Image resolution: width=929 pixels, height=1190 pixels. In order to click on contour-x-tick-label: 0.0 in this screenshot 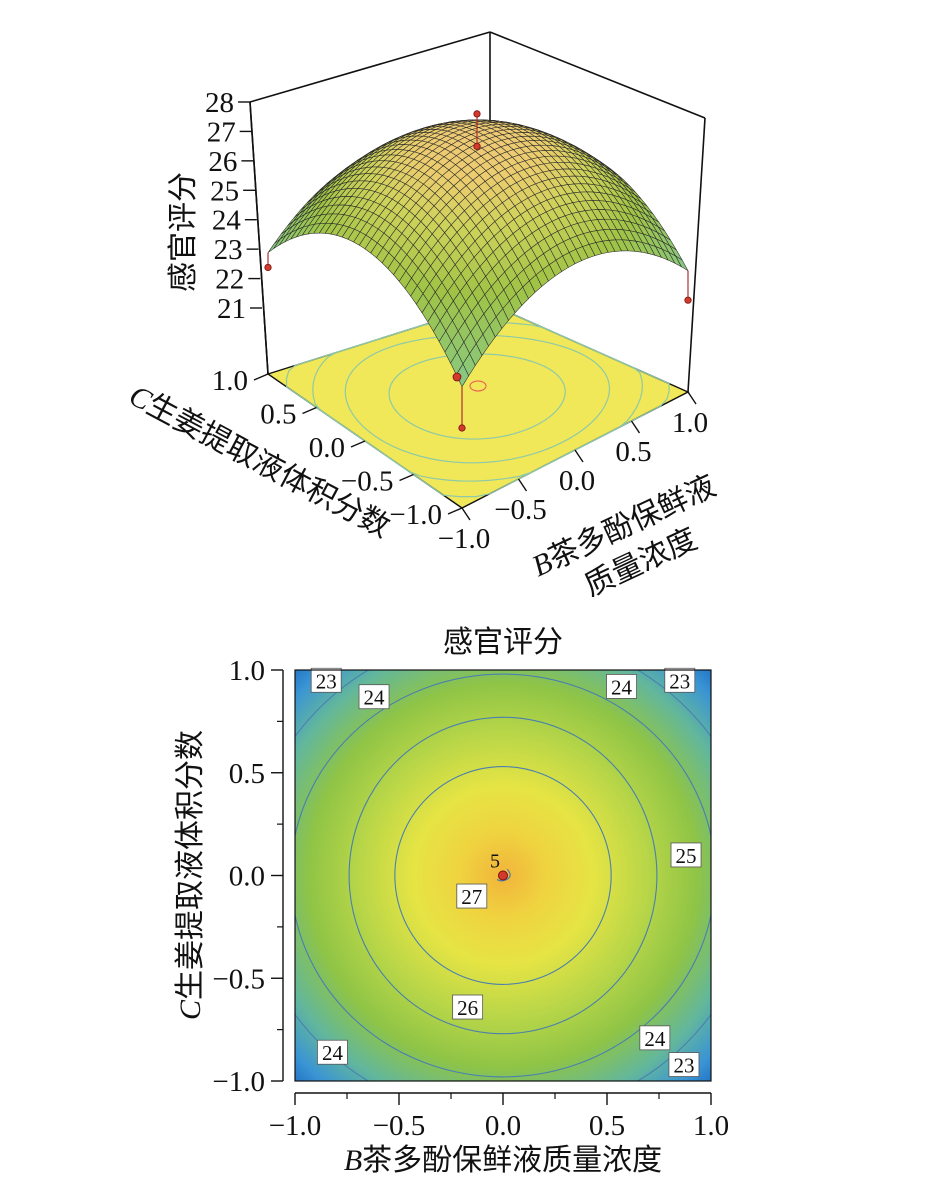, I will do `click(503, 1126)`.